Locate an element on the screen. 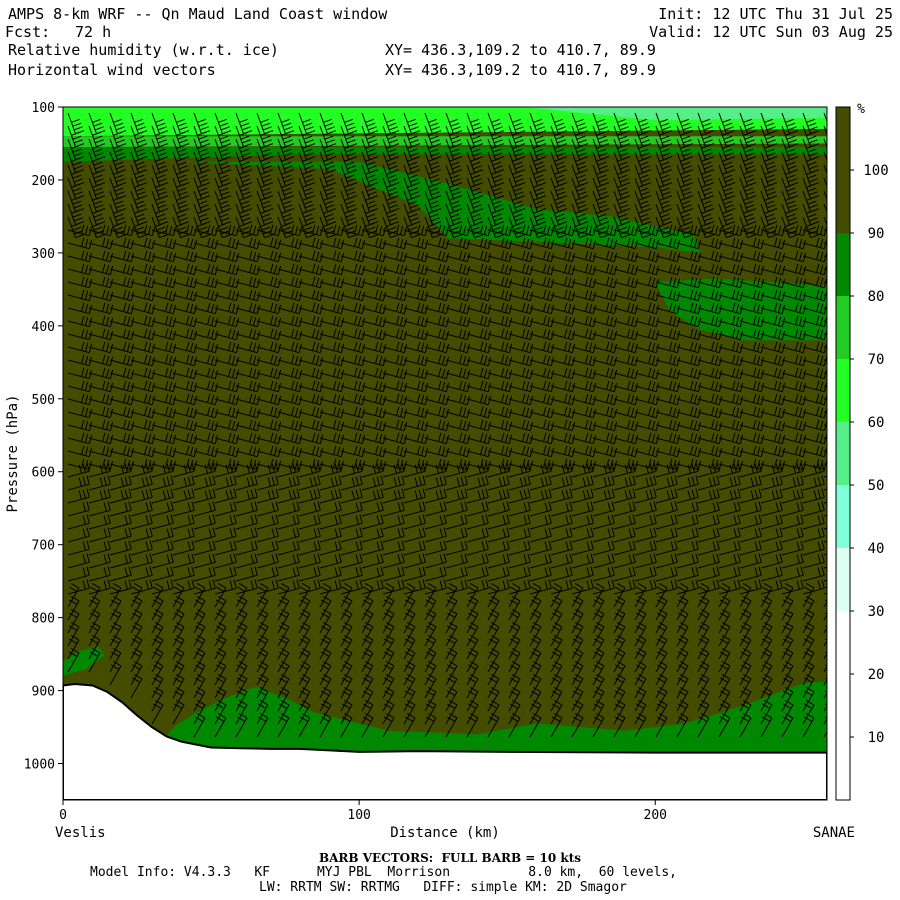  colorbar-label: 80 is located at coordinates (876, 297).